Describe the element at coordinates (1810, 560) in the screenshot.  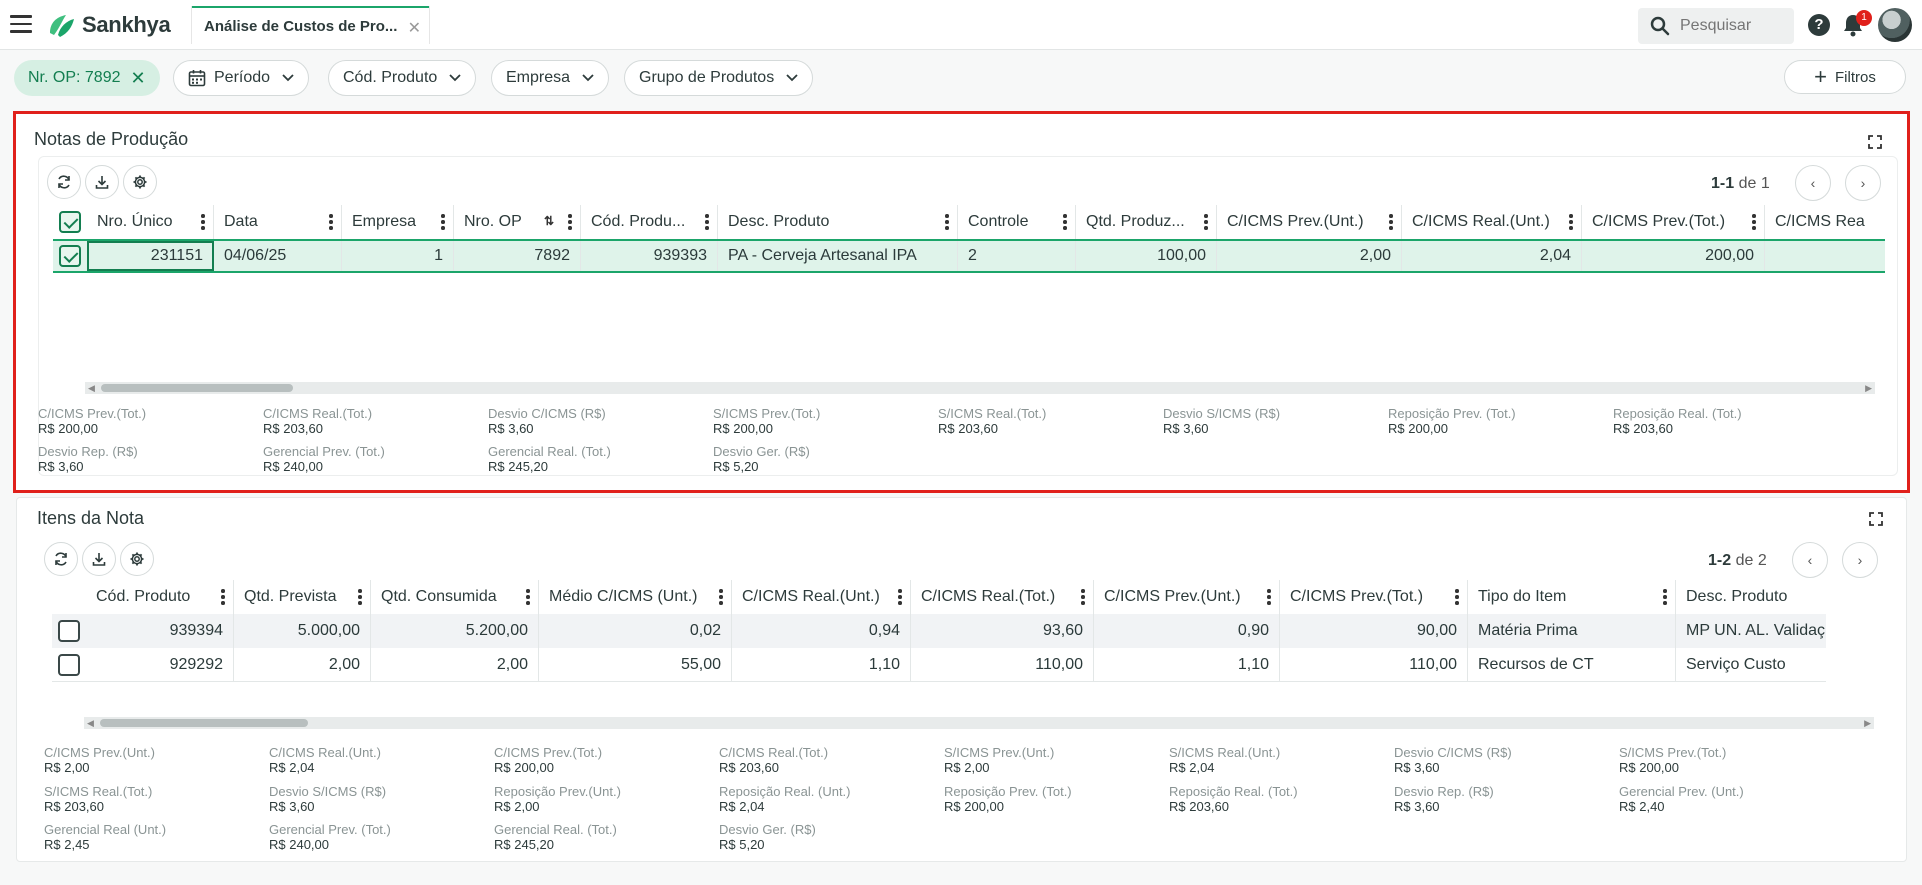
I see `prev-page-button: ‹` at that location.